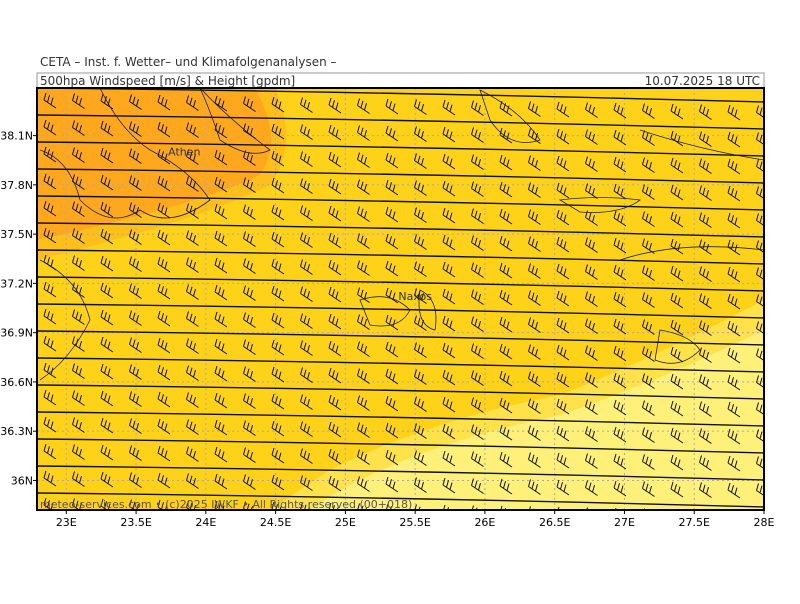  What do you see at coordinates (694, 522) in the screenshot?
I see `lon-label: 27.5E` at bounding box center [694, 522].